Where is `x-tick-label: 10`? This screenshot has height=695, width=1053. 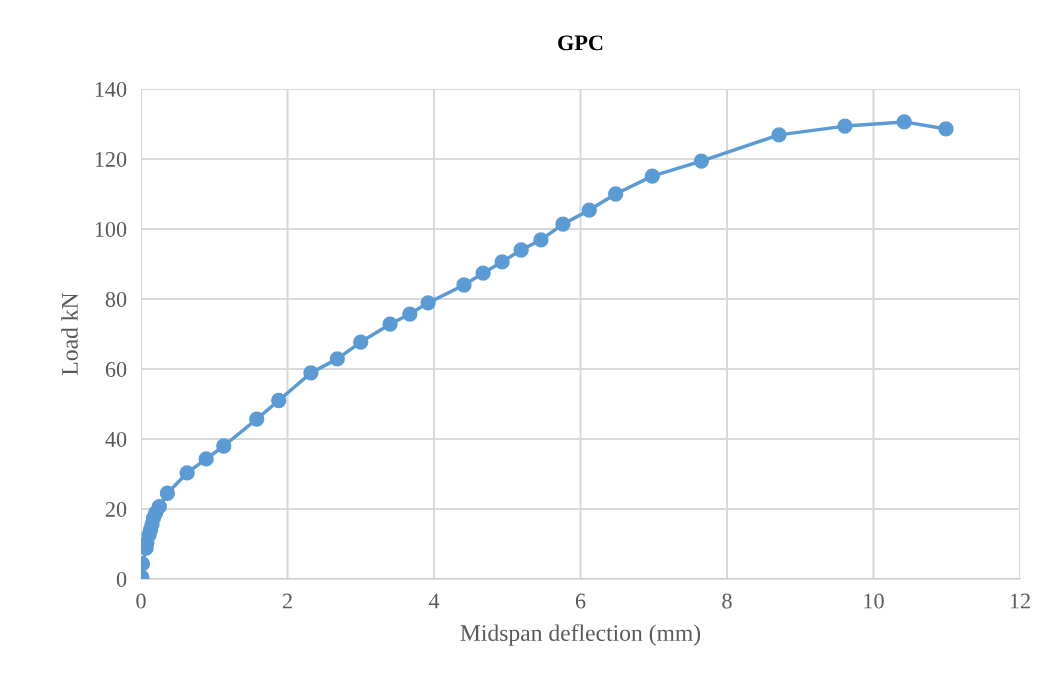
x-tick-label: 10 is located at coordinates (874, 601).